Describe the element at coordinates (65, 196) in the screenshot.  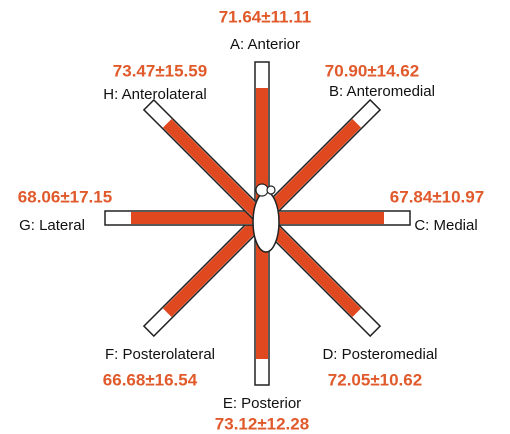
I see `direction-value: 68.06±17.15` at that location.